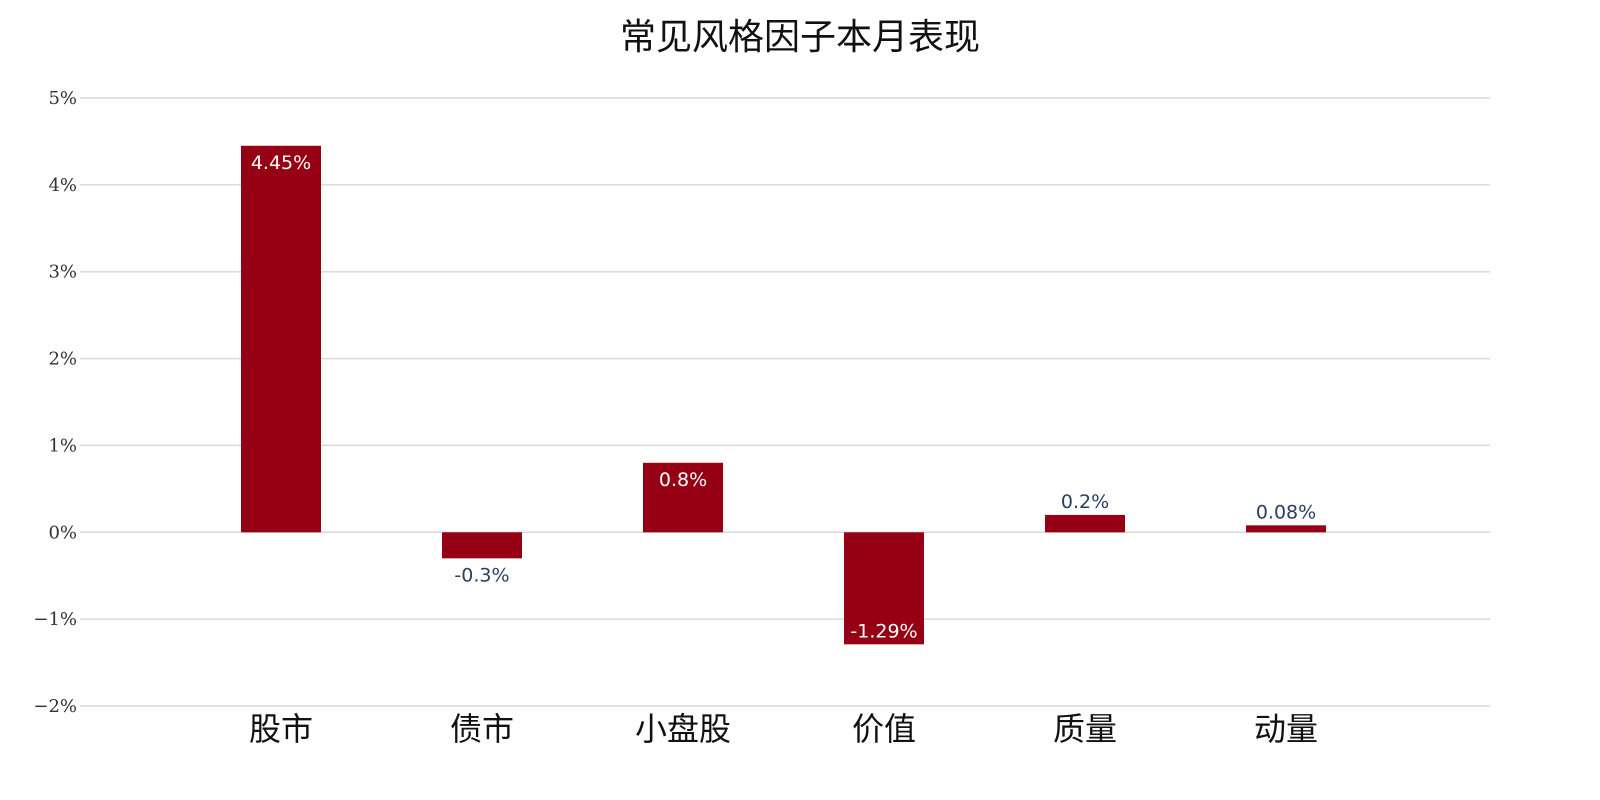 Image resolution: width=1600 pixels, height=800 pixels. I want to click on y-tick-label: −1%, so click(55, 619).